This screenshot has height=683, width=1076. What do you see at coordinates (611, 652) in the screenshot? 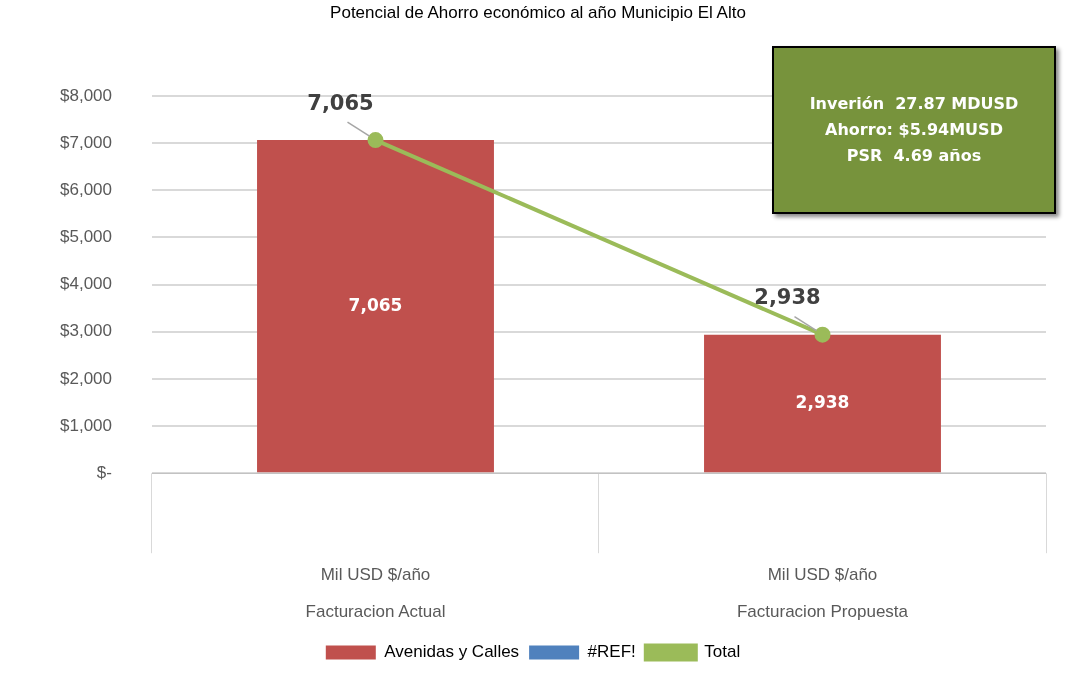
I see `legend-label: #REF!` at bounding box center [611, 652].